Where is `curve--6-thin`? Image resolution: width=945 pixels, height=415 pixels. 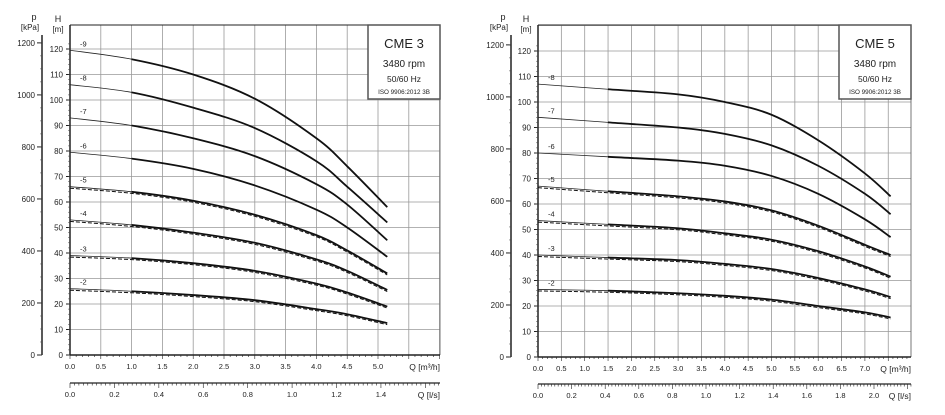 curve--6-thin is located at coordinates (228, 204).